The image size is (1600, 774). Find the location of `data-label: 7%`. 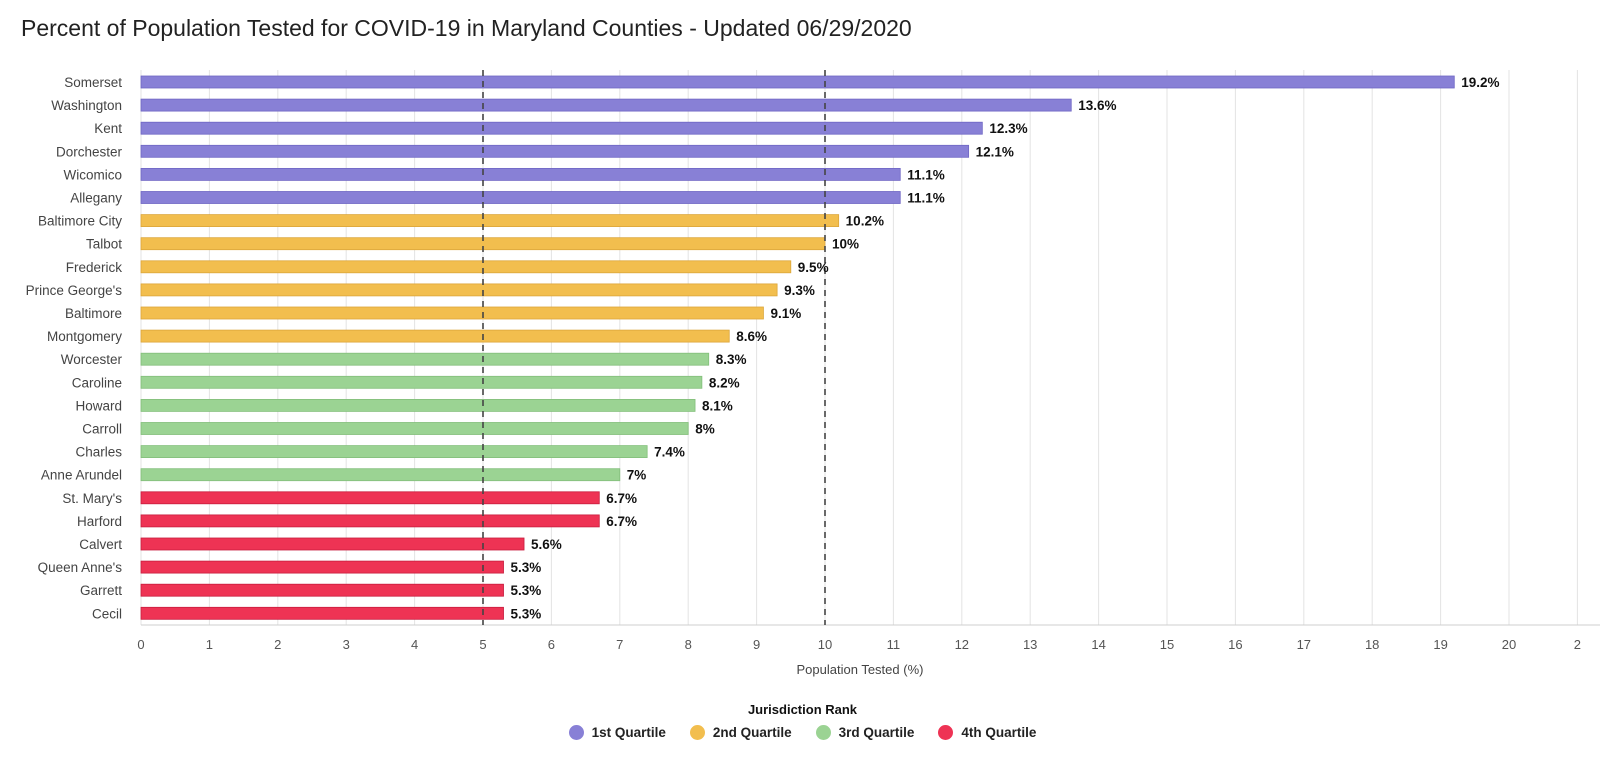

data-label: 7% is located at coordinates (637, 475).